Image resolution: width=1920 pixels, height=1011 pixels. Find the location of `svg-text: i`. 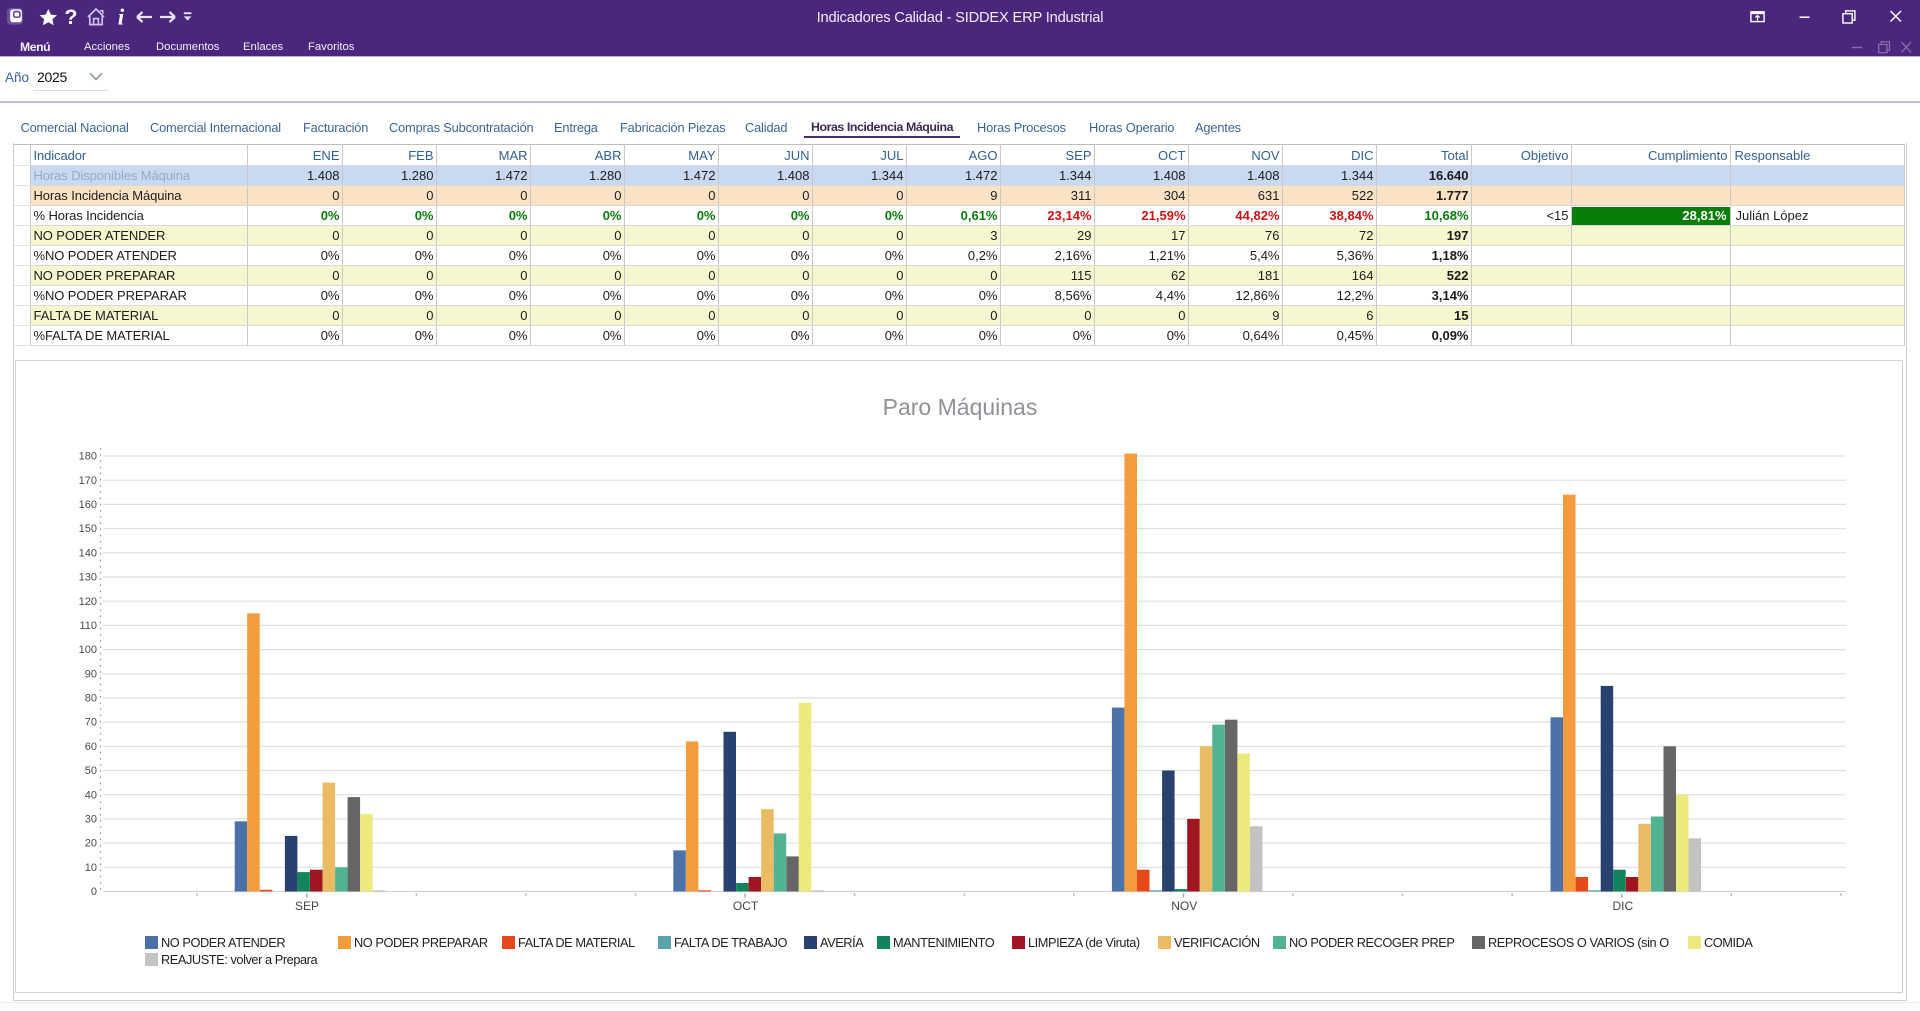

svg-text: i is located at coordinates (121, 17).